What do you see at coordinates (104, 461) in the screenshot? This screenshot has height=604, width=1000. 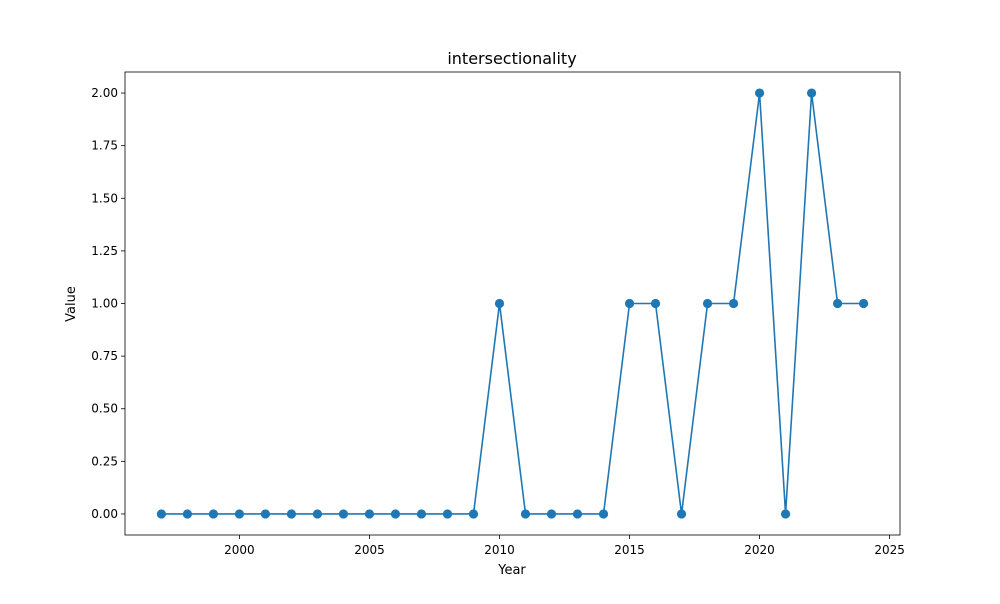 I see `y-tick-label: 0.25` at bounding box center [104, 461].